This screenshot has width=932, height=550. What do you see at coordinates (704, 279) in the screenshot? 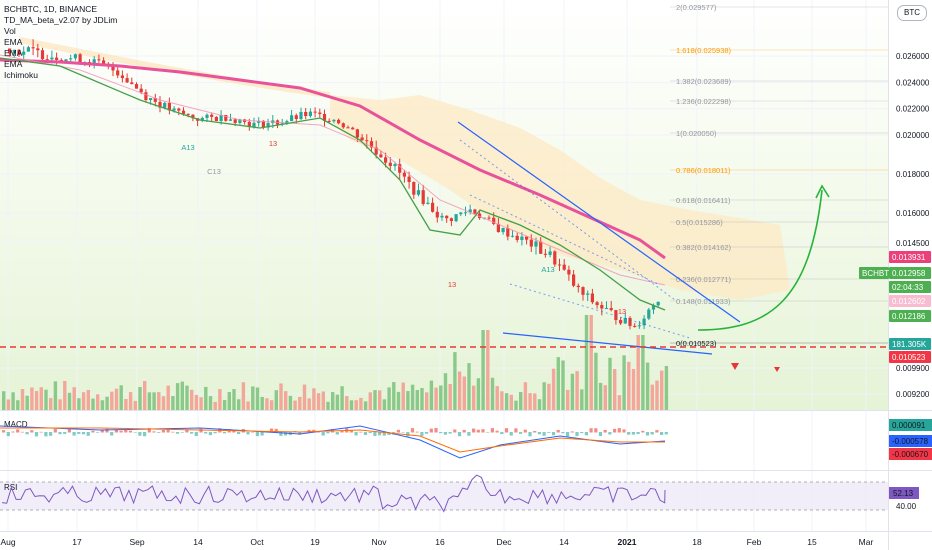
I see `fib-level-label: 0.236(0.012771)` at bounding box center [704, 279].